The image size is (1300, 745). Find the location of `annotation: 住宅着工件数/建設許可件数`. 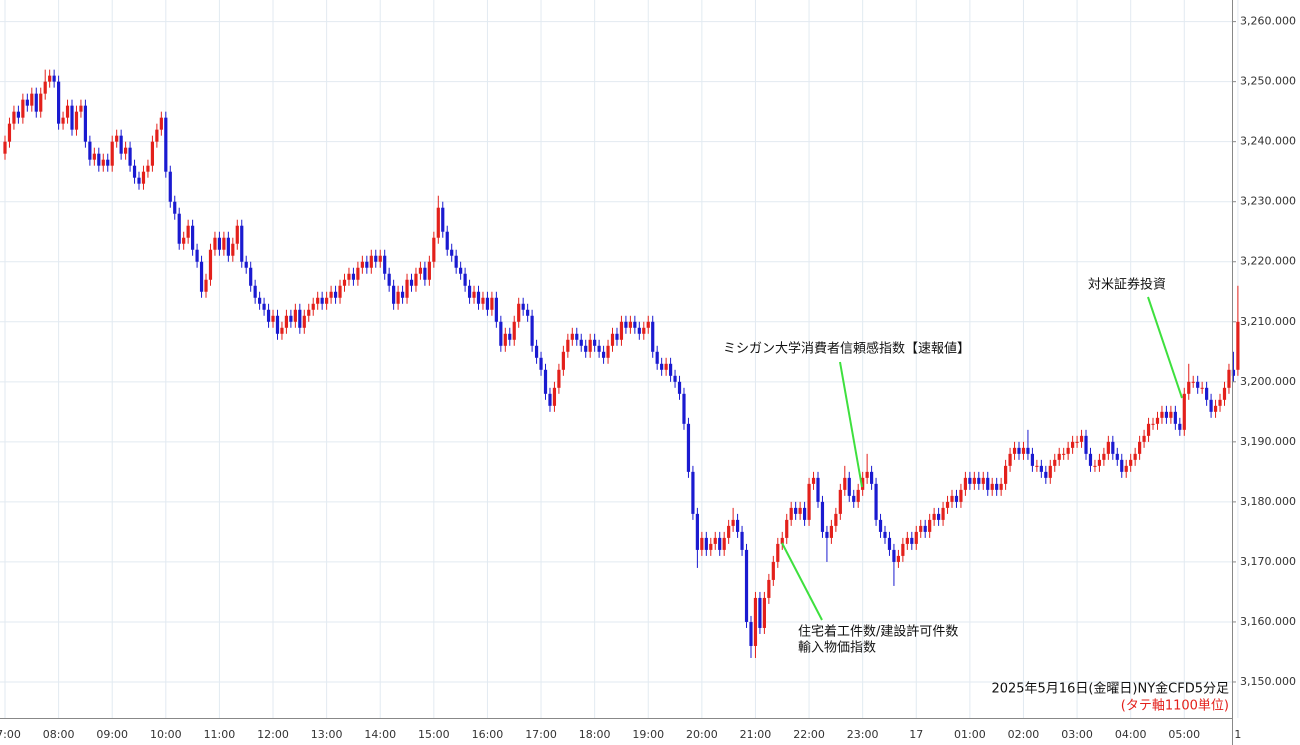

annotation: 住宅着工件数/建設許可件数 is located at coordinates (878, 632).